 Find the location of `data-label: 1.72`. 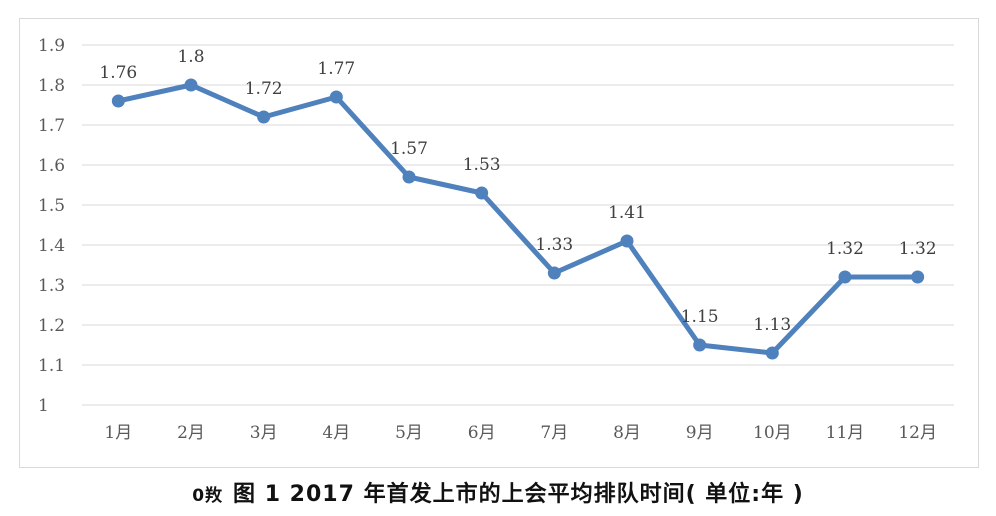

data-label: 1.72 is located at coordinates (264, 89).